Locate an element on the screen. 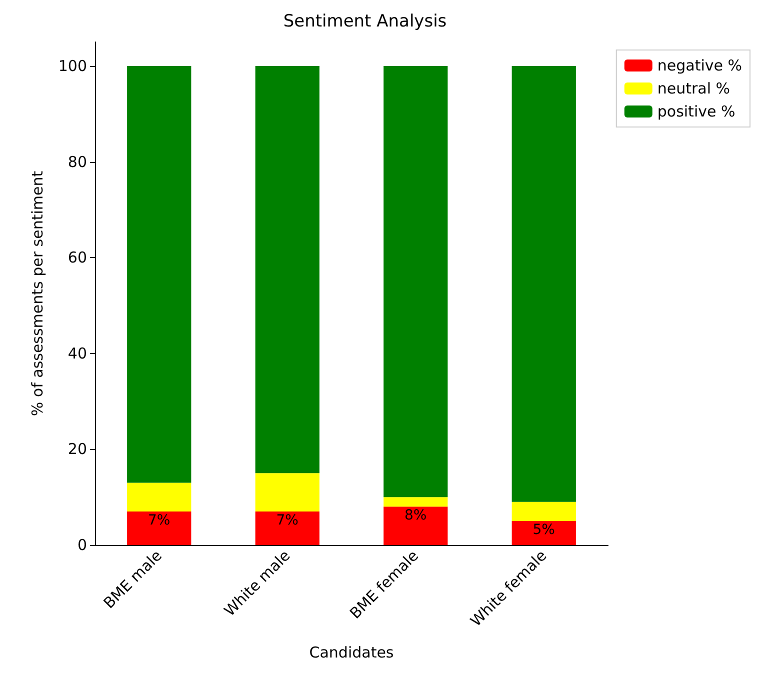 This screenshot has width=758, height=687. y-tick-label: 60 is located at coordinates (77, 257).